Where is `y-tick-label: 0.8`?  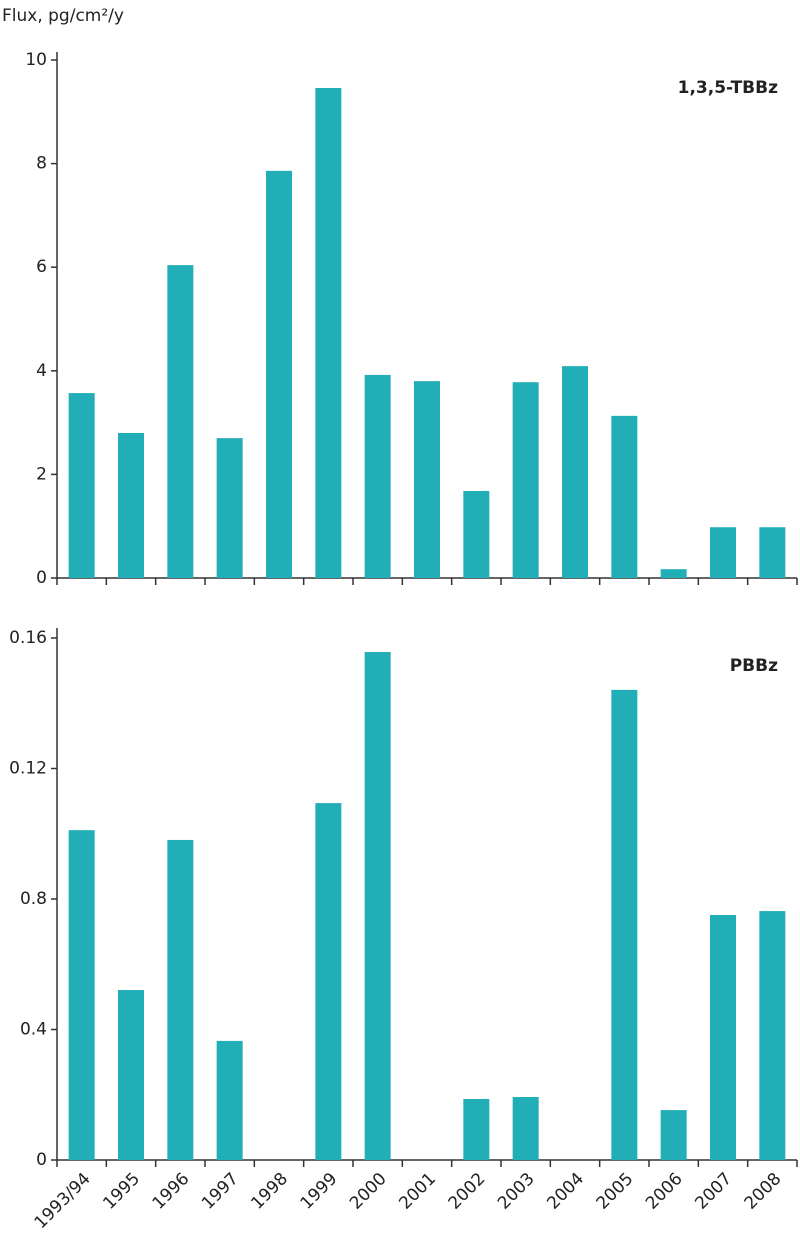 y-tick-label: 0.8 is located at coordinates (33, 899).